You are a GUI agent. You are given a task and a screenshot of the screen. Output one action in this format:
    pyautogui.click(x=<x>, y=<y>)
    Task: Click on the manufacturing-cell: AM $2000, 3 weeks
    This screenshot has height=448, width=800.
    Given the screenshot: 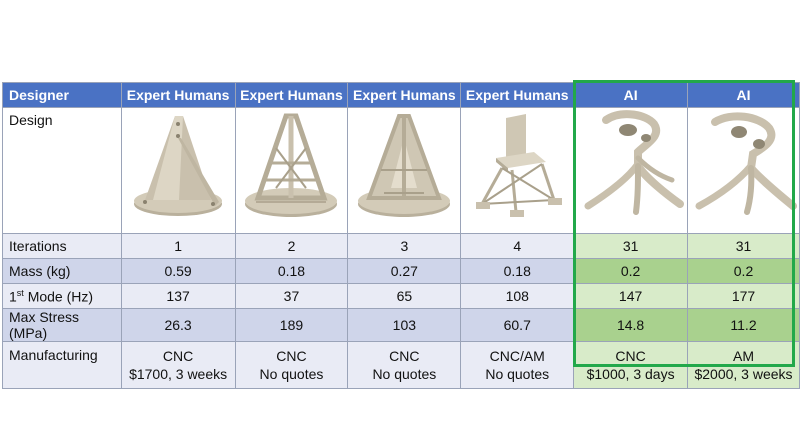 What is the action you would take?
    pyautogui.click(x=743, y=365)
    